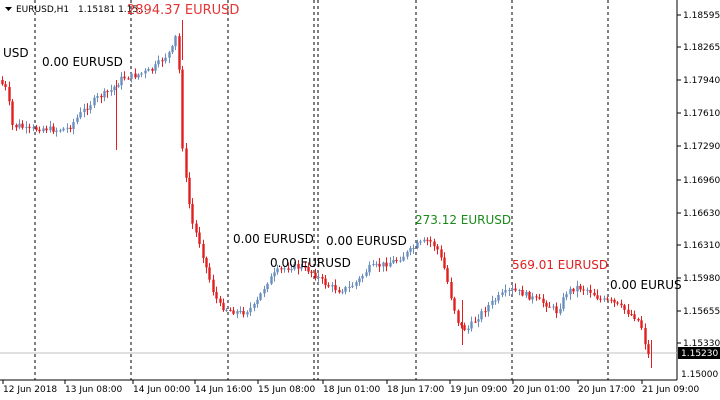 This screenshot has width=720, height=400. What do you see at coordinates (699, 353) in the screenshot?
I see `current-price-label-bg` at bounding box center [699, 353].